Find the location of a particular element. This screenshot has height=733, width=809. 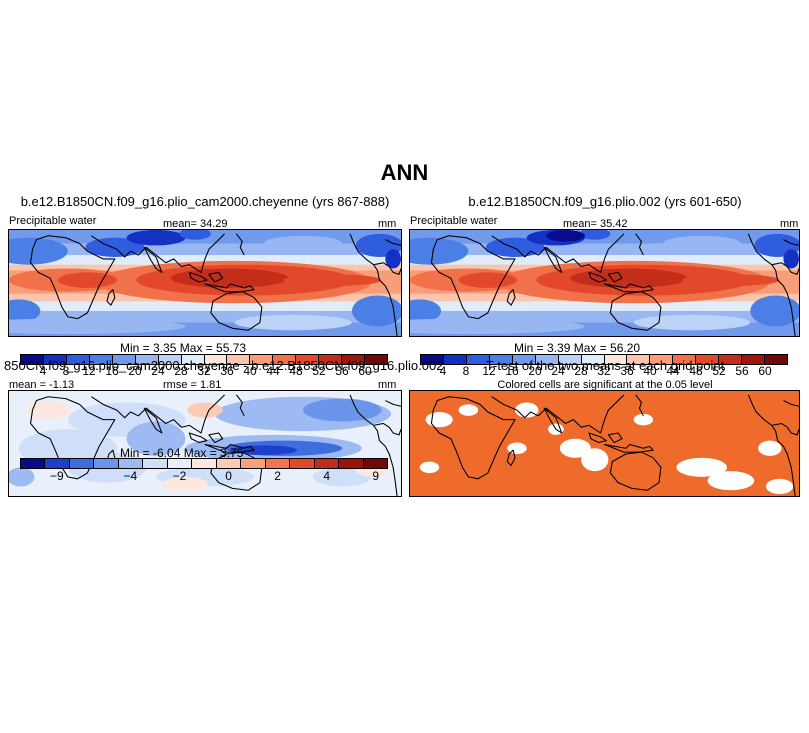

colorbar-tick-label: 16 is located at coordinates (112, 371).